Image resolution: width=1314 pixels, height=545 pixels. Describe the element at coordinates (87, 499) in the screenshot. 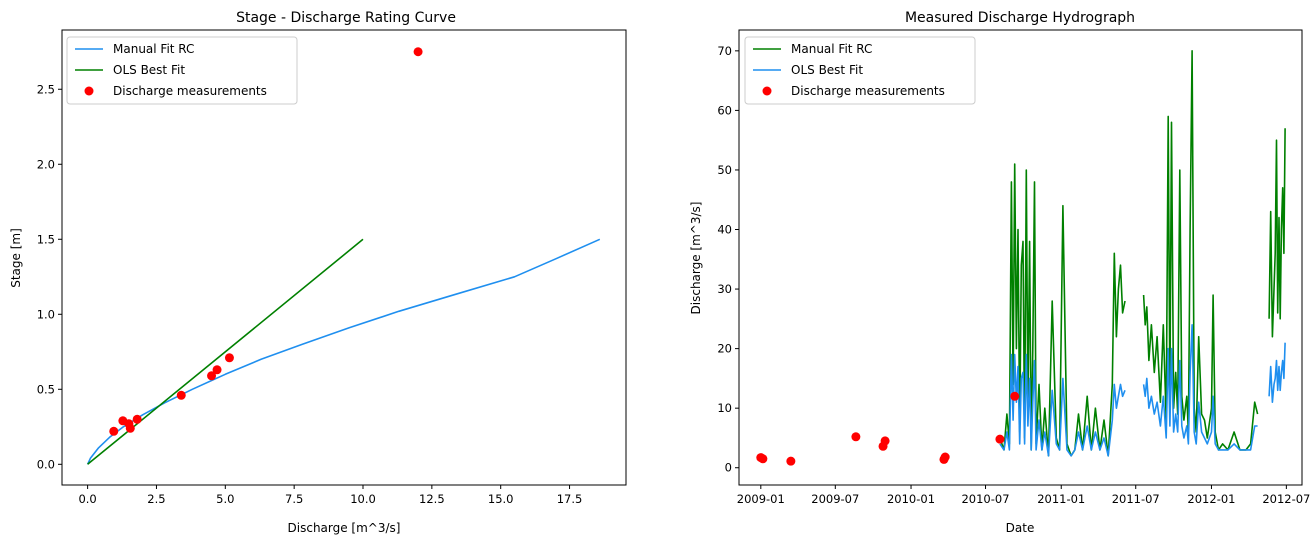

I see `x-tick-label: 0.0` at that location.